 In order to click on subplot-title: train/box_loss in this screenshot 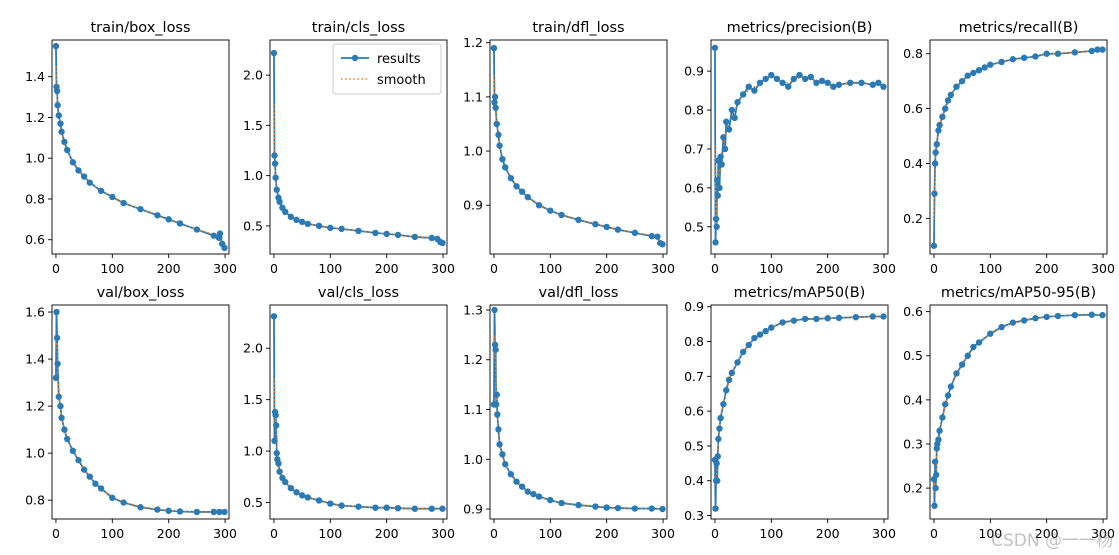, I will do `click(140, 28)`.